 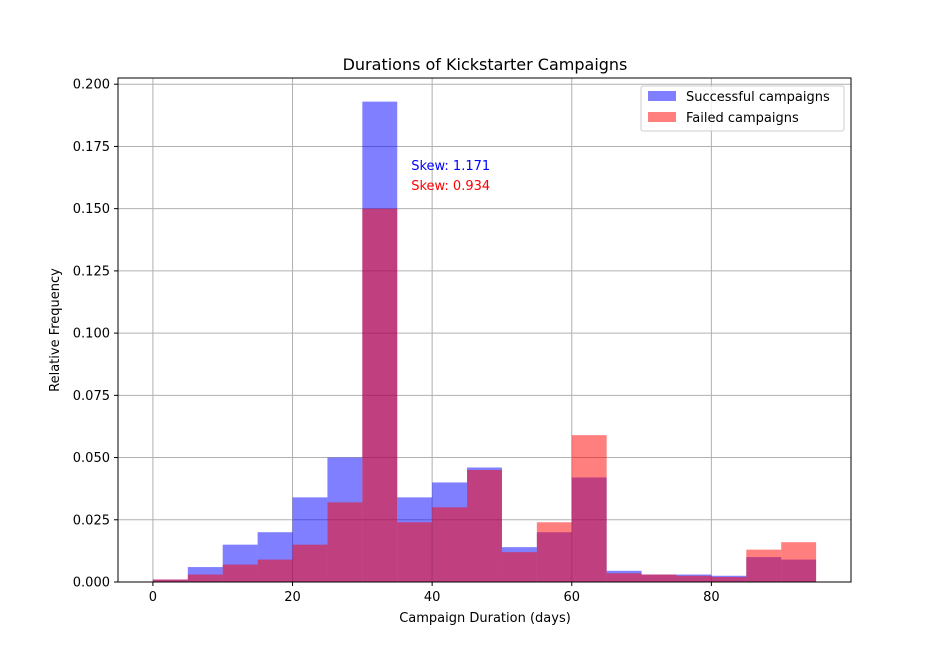 What do you see at coordinates (662, 117) in the screenshot?
I see `legend-swatch-failed` at bounding box center [662, 117].